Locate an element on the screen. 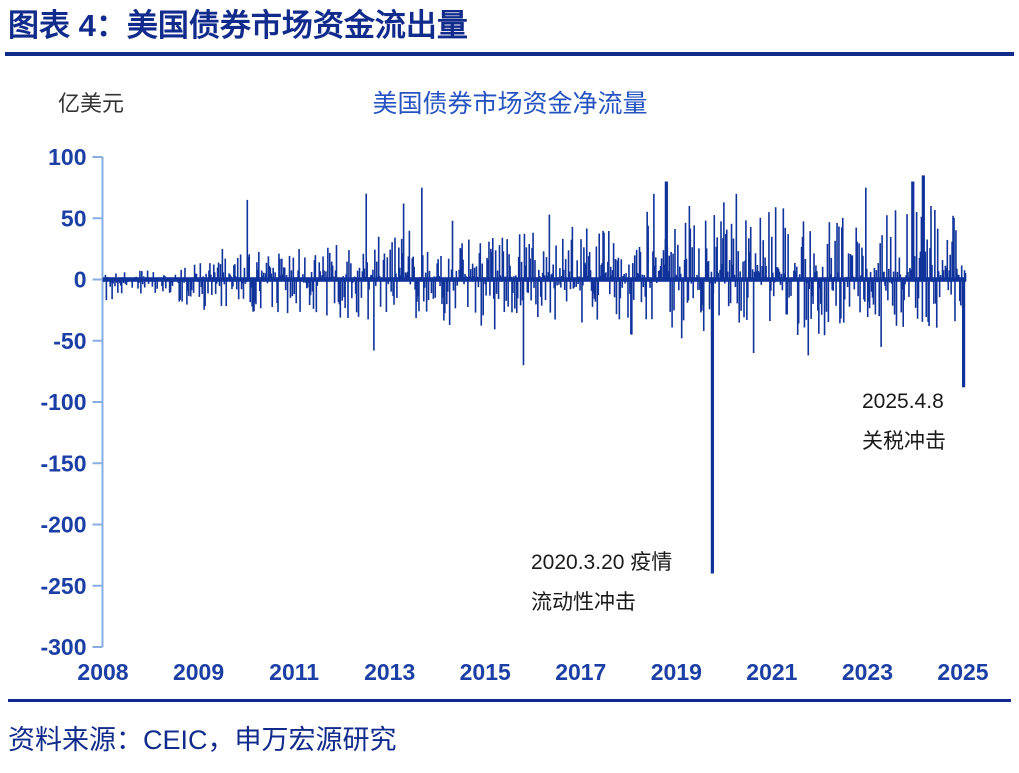 This screenshot has height=773, width=1019. x-tick-label: 2023 is located at coordinates (867, 672).